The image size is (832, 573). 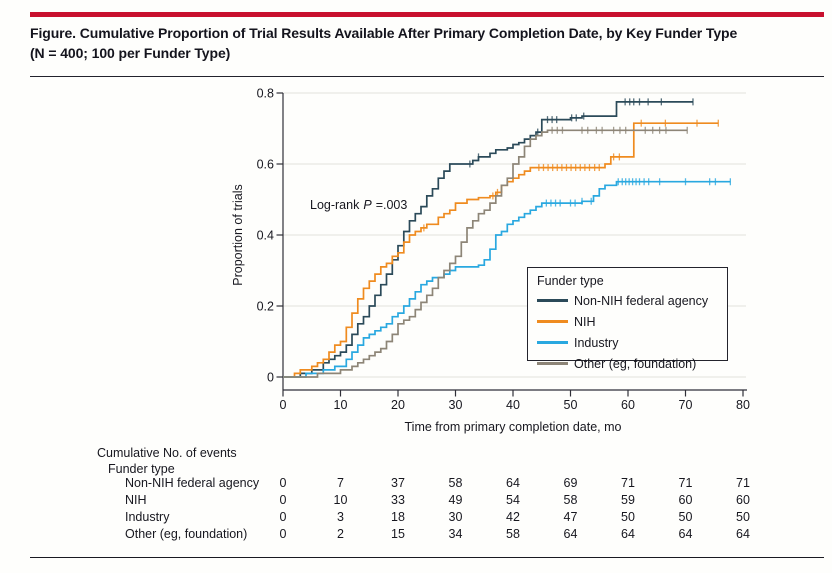 I want to click on x-tick-label: 40, so click(x=513, y=405).